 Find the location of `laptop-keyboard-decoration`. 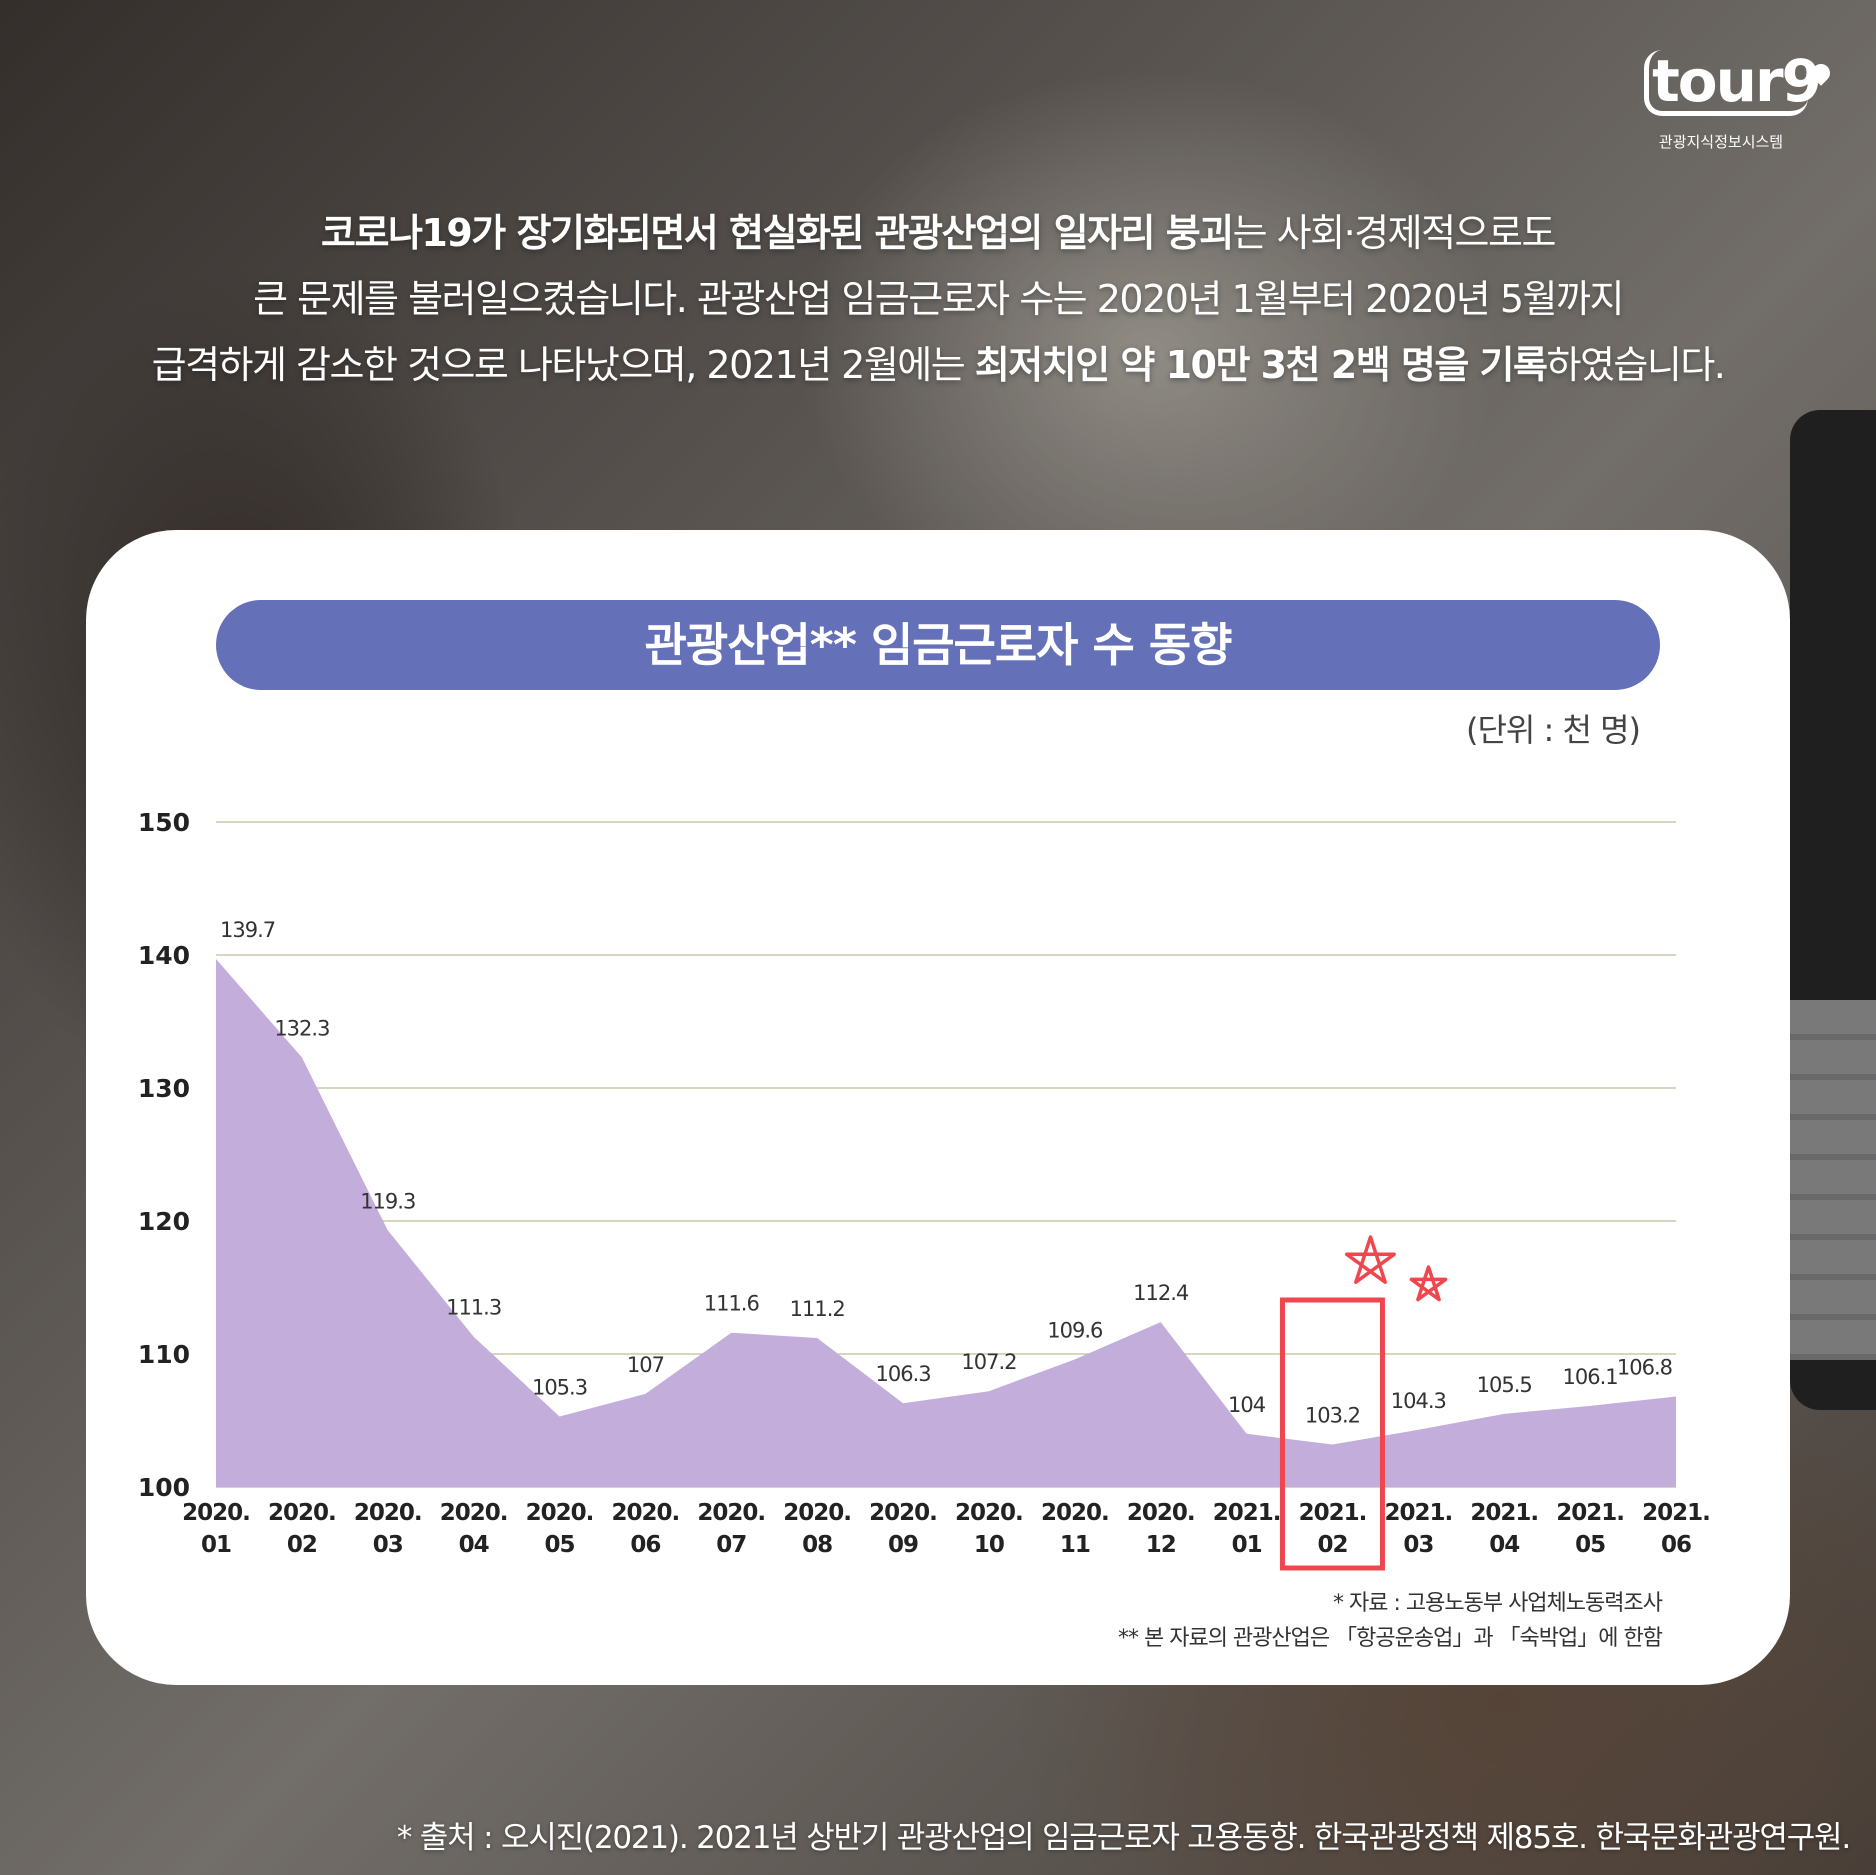

laptop-keyboard-decoration is located at coordinates (1828, 1180).